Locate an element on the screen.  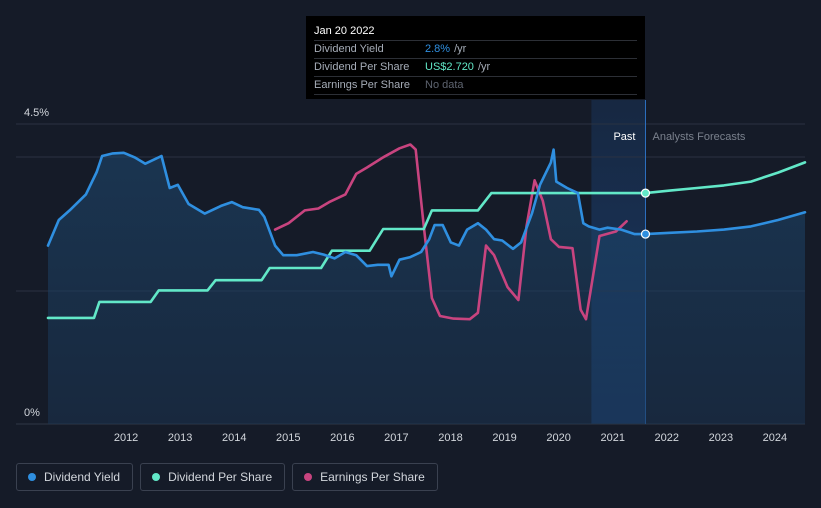
legend-item-earnings-per-share: Earnings Per Share is located at coordinates (365, 477).